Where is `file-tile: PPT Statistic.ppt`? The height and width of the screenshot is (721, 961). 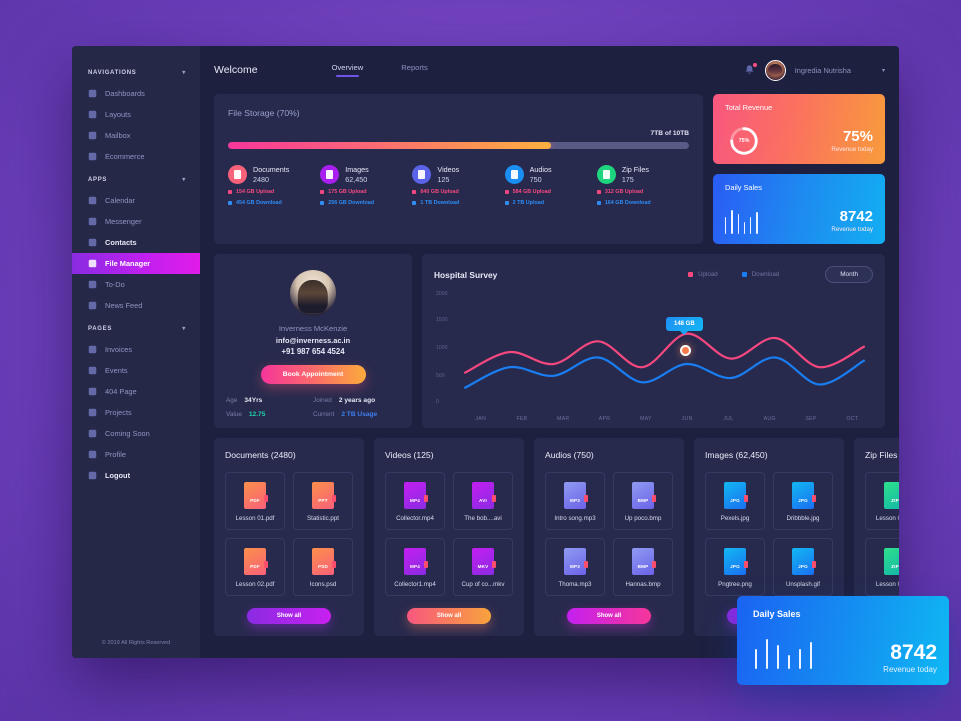 file-tile: PPT Statistic.ppt is located at coordinates (323, 501).